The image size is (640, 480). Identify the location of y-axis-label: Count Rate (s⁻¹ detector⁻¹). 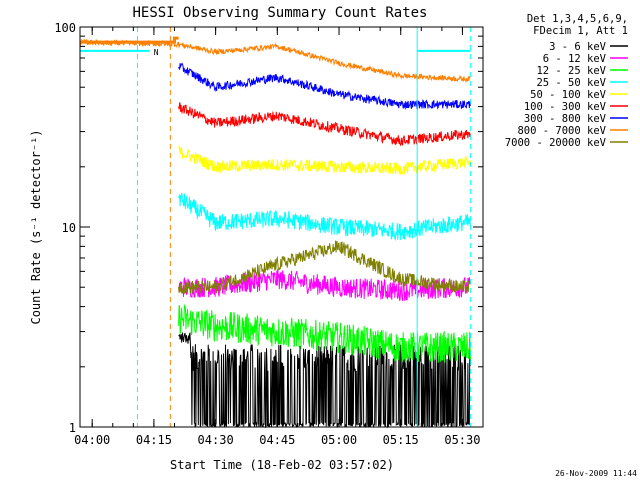
(36, 226).